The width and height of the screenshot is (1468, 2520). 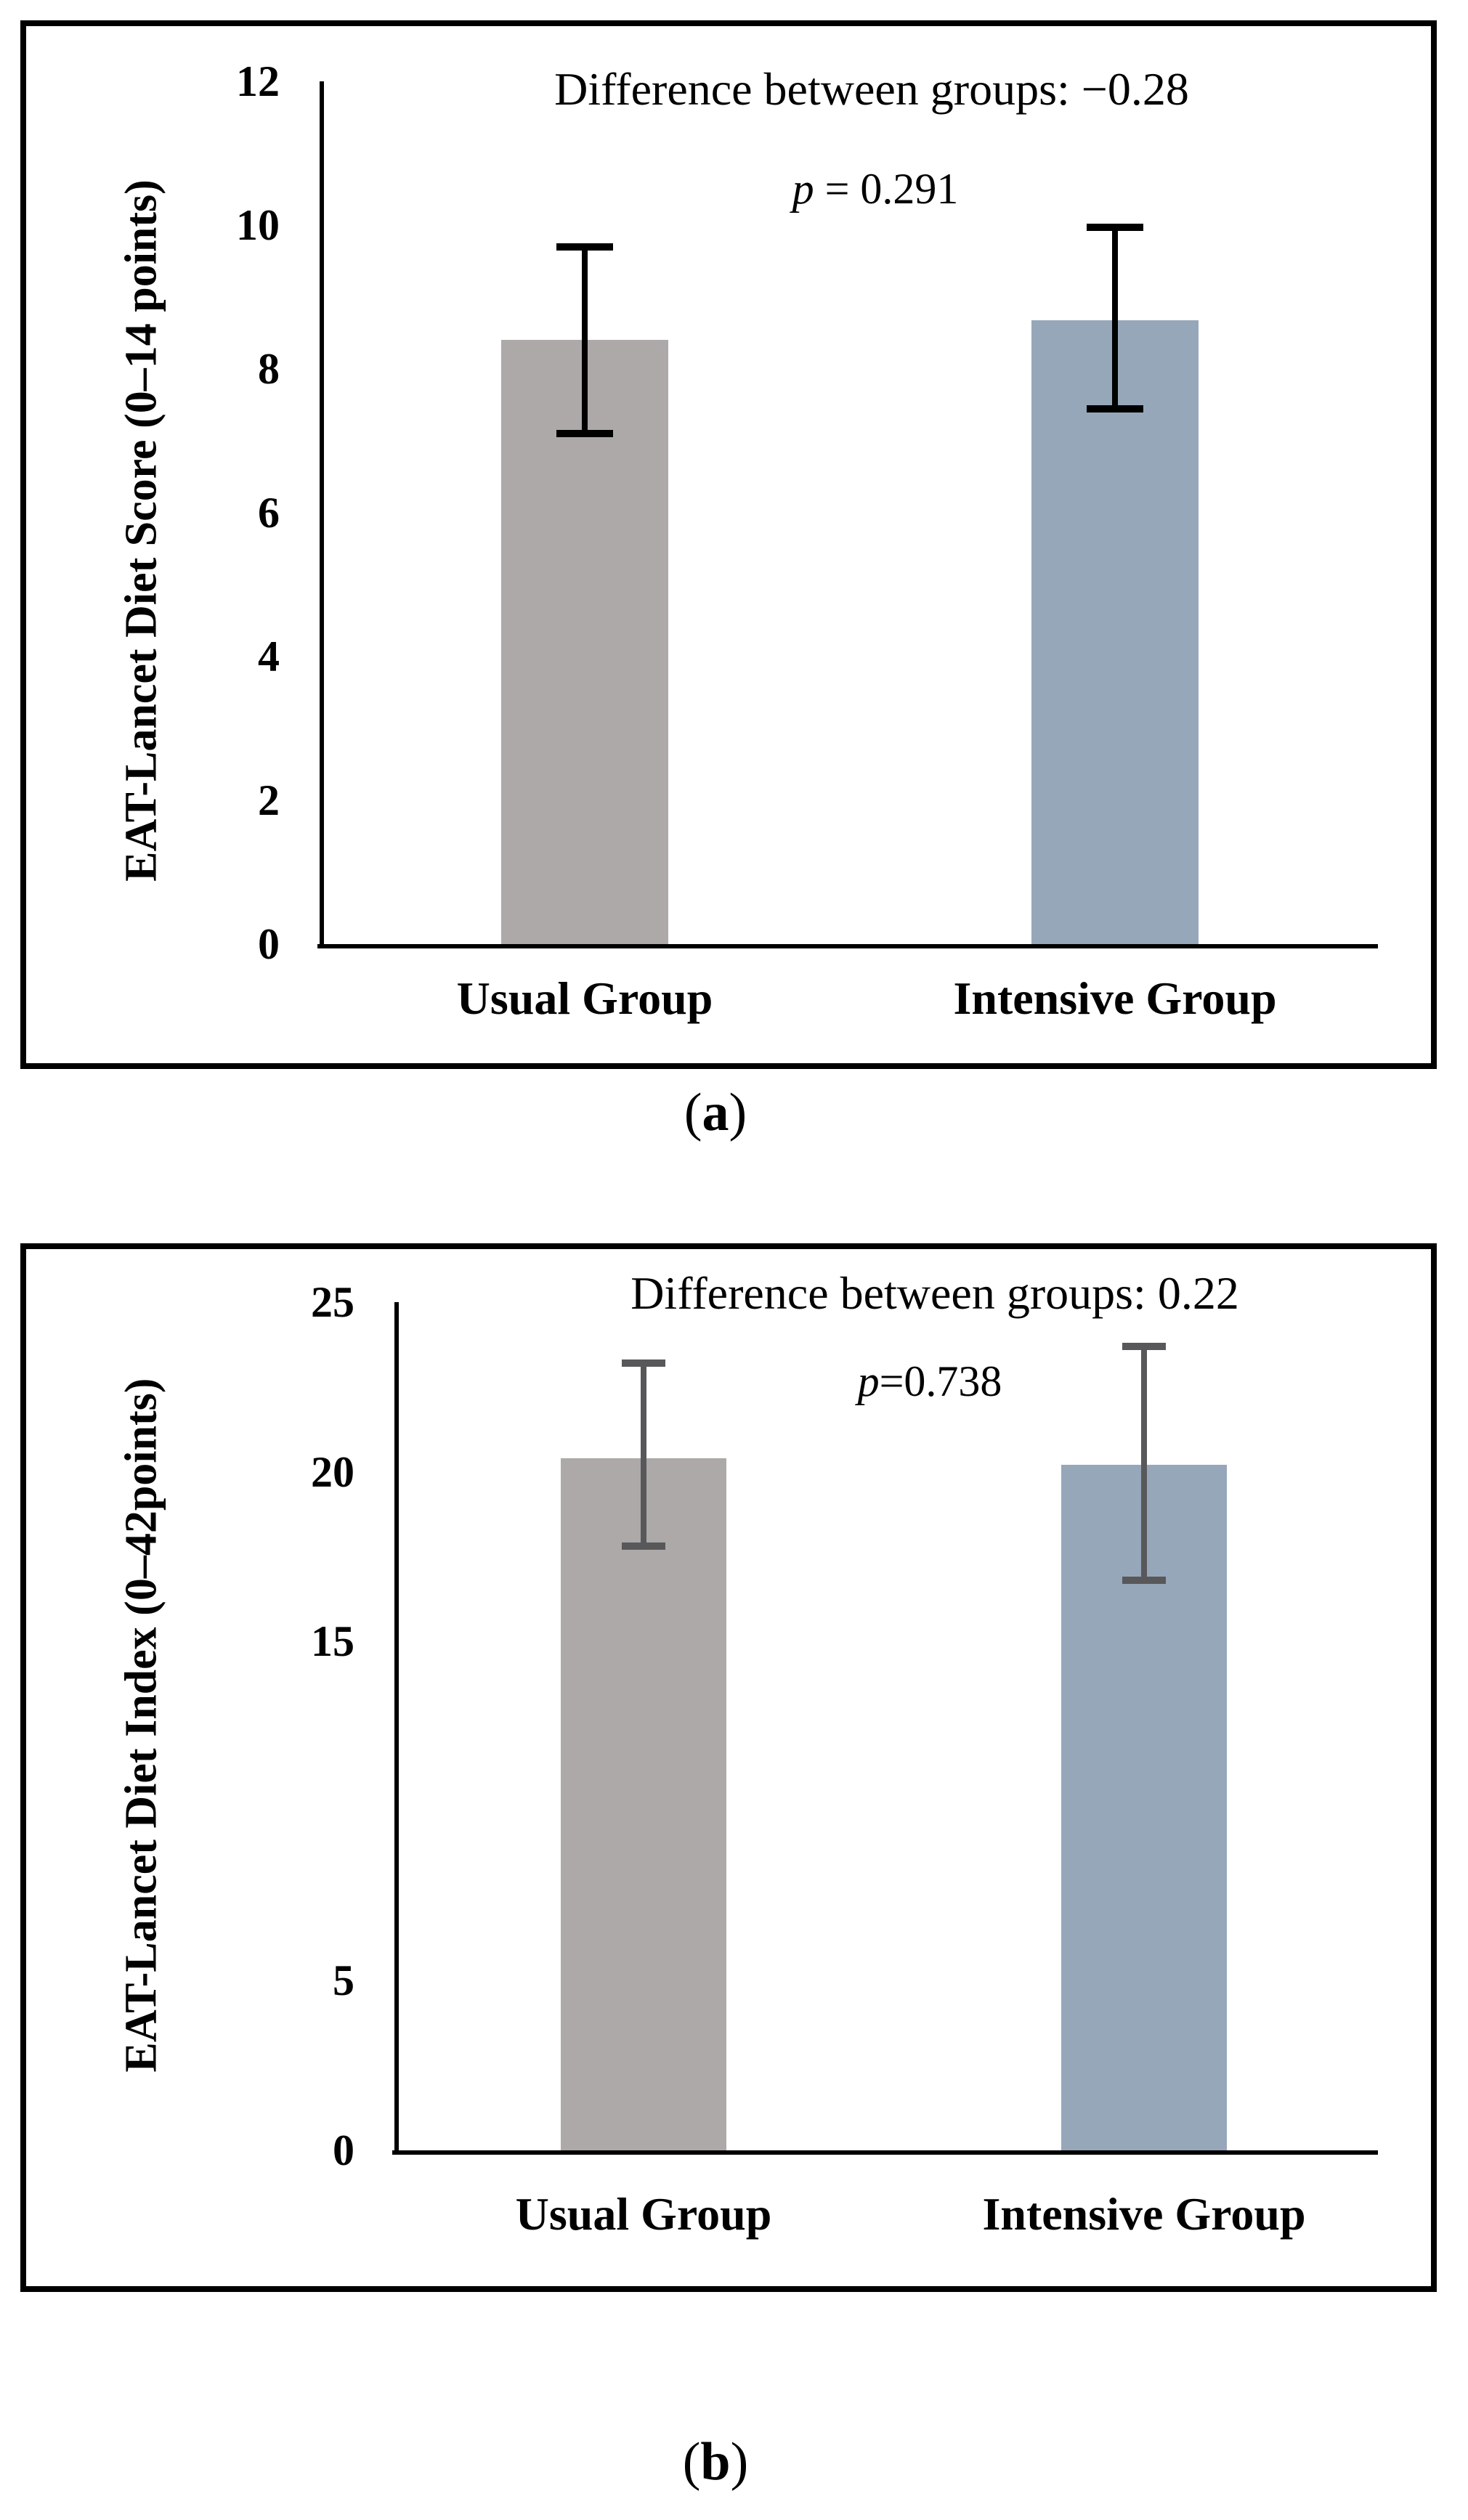 I want to click on caption-a-close: ), so click(x=738, y=1112).